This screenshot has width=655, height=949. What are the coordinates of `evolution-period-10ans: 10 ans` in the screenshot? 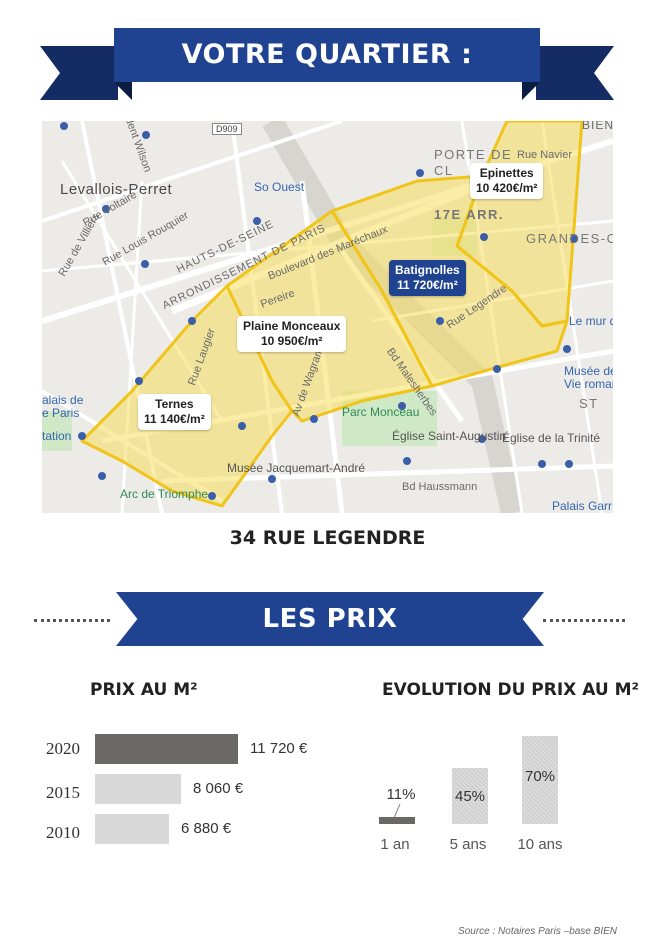 It's located at (540, 844).